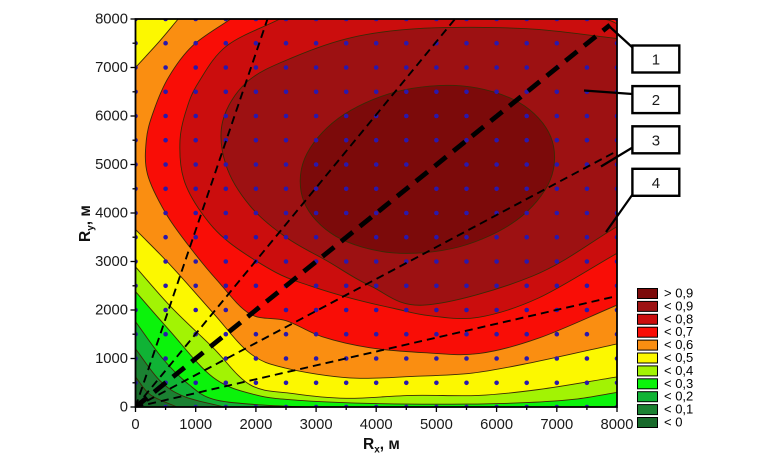 The image size is (780, 470). What do you see at coordinates (656, 60) in the screenshot?
I see `svg-text: 1` at bounding box center [656, 60].